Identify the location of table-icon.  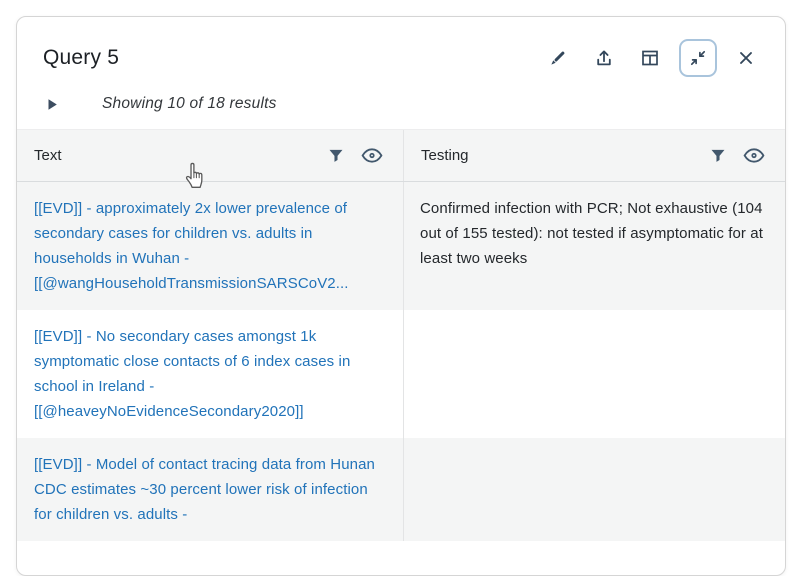
(650, 58).